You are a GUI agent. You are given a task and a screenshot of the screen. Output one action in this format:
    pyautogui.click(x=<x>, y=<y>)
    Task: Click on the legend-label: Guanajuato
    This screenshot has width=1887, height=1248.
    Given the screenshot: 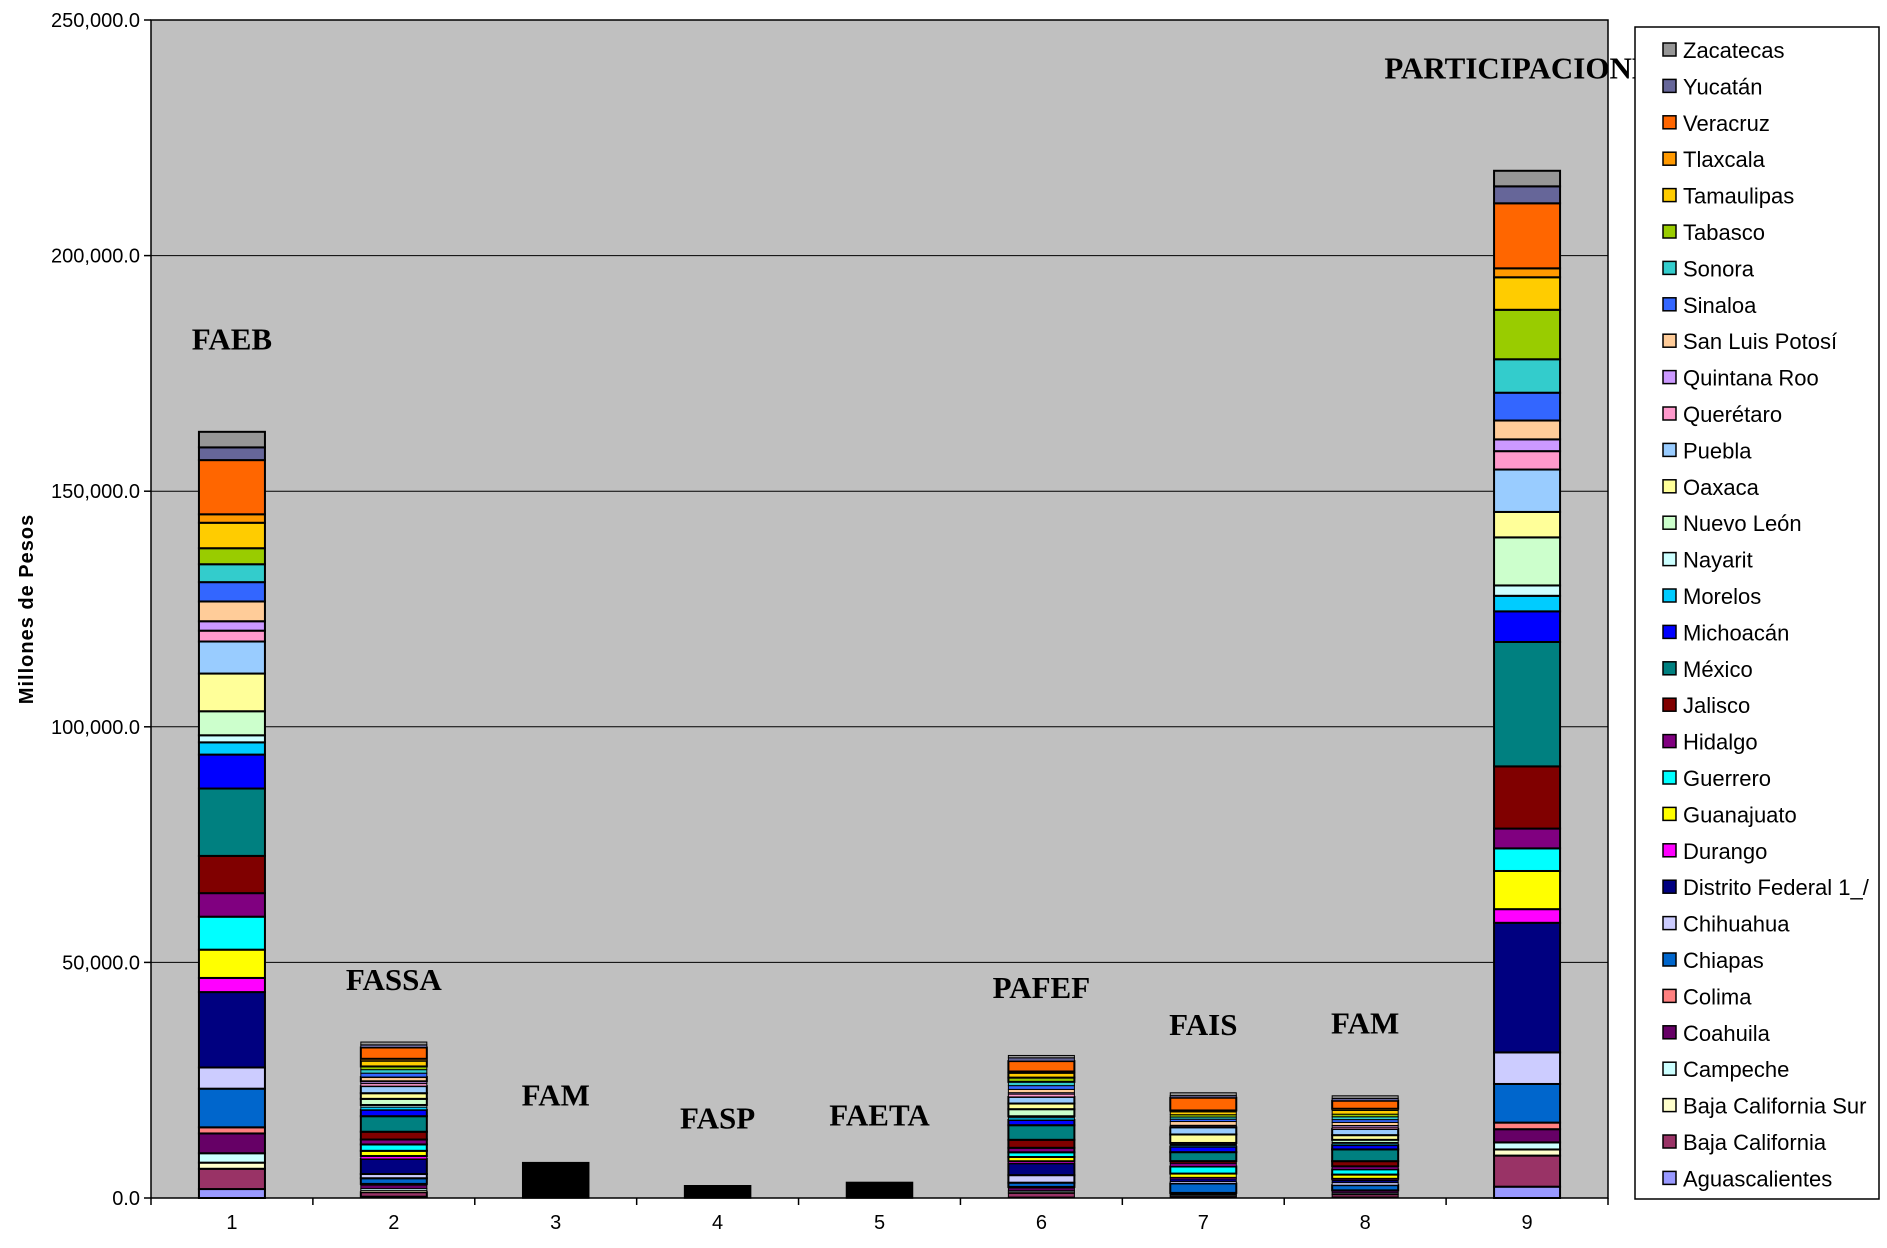 What is the action you would take?
    pyautogui.click(x=1740, y=814)
    